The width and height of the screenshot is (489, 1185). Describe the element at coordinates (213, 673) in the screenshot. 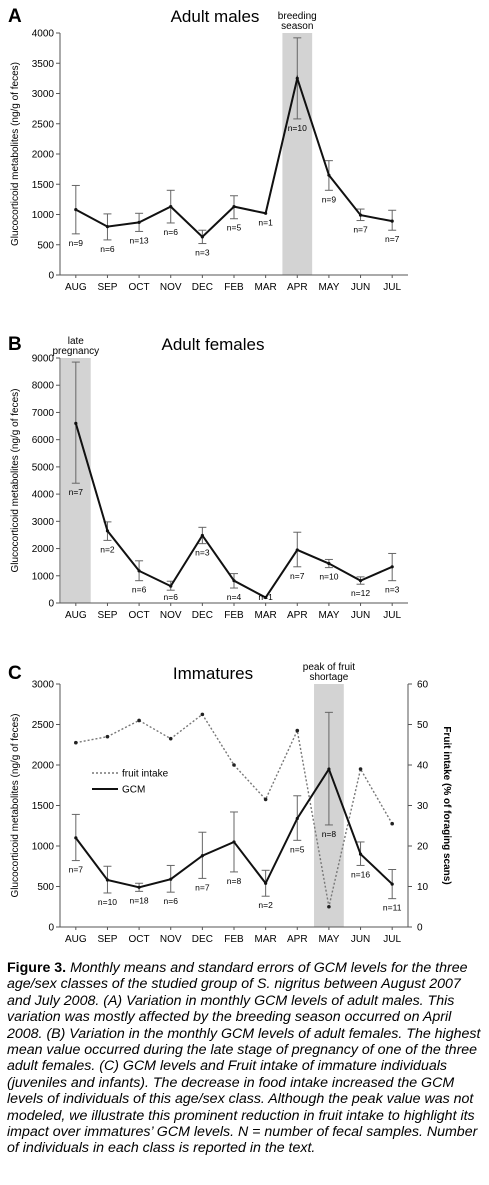

I see `chart-title: Immatures` at that location.